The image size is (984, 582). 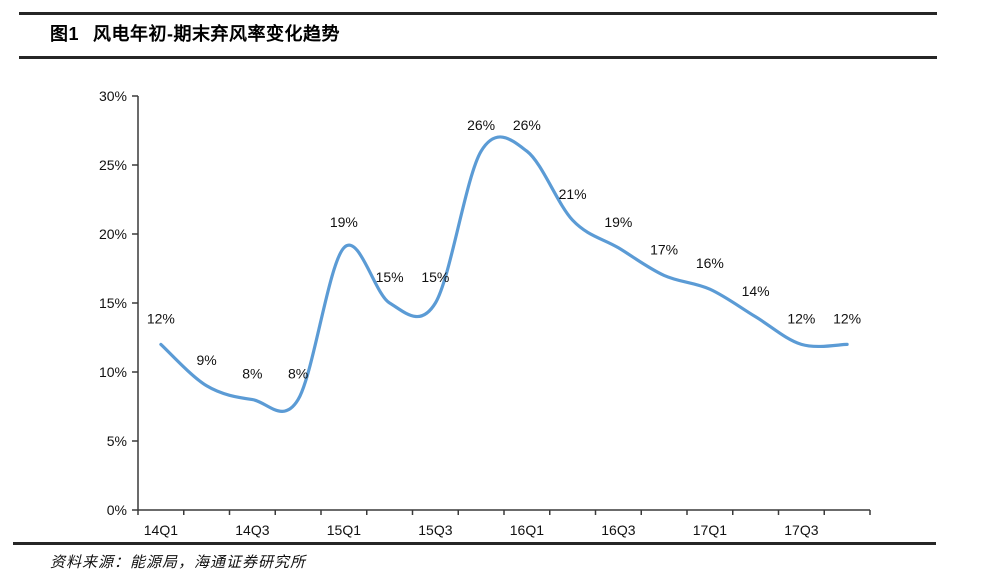 What do you see at coordinates (113, 372) in the screenshot?
I see `y-tick-label: 10%` at bounding box center [113, 372].